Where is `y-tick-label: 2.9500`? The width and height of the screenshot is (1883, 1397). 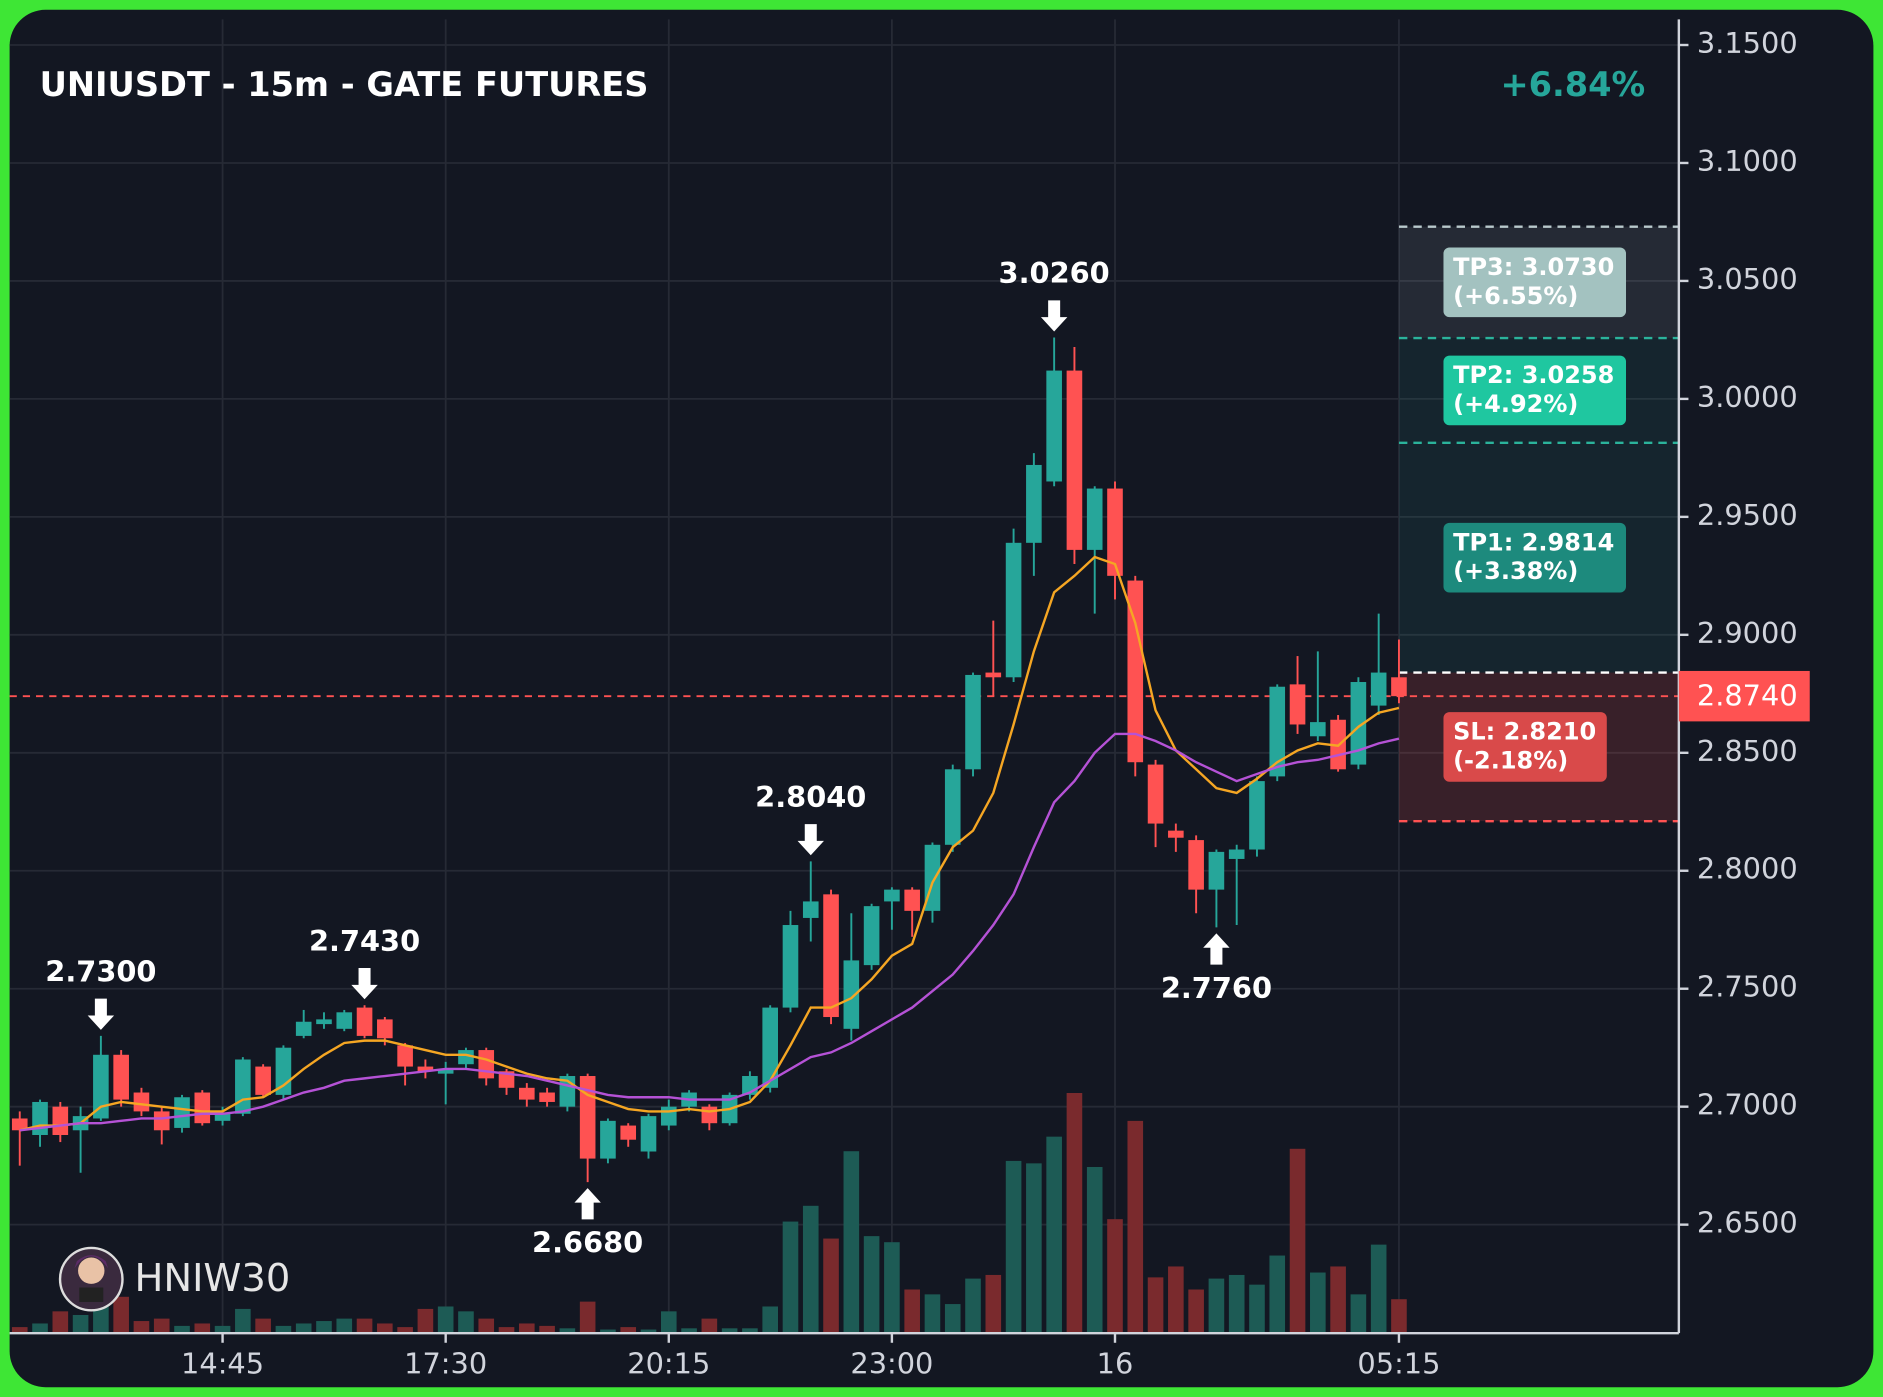
y-tick-label: 2.9500 is located at coordinates (1747, 515).